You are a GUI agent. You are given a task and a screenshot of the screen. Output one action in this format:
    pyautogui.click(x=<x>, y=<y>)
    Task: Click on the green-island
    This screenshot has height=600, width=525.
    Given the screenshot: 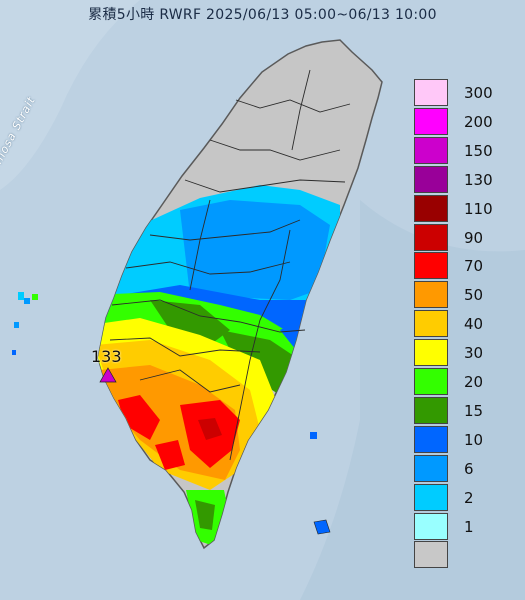 What is the action you would take?
    pyautogui.click(x=313, y=435)
    